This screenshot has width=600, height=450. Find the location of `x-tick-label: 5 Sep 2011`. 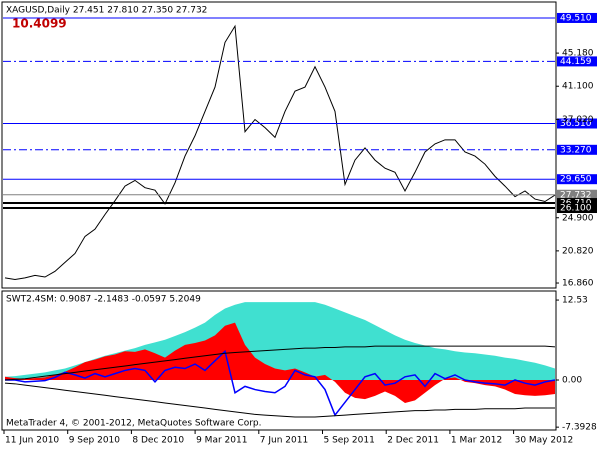

x-tick-label: 5 Sep 2011 is located at coordinates (349, 441).